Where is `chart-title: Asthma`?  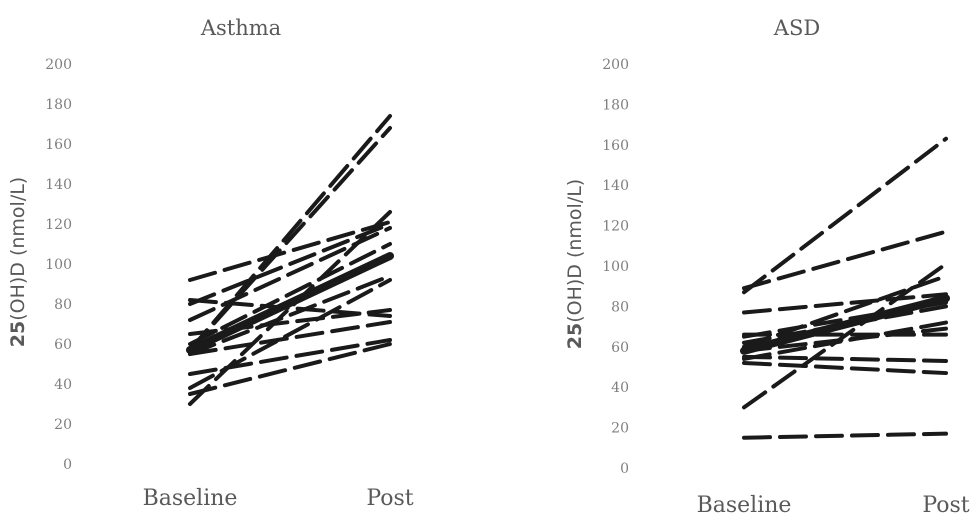 chart-title: Asthma is located at coordinates (240, 28).